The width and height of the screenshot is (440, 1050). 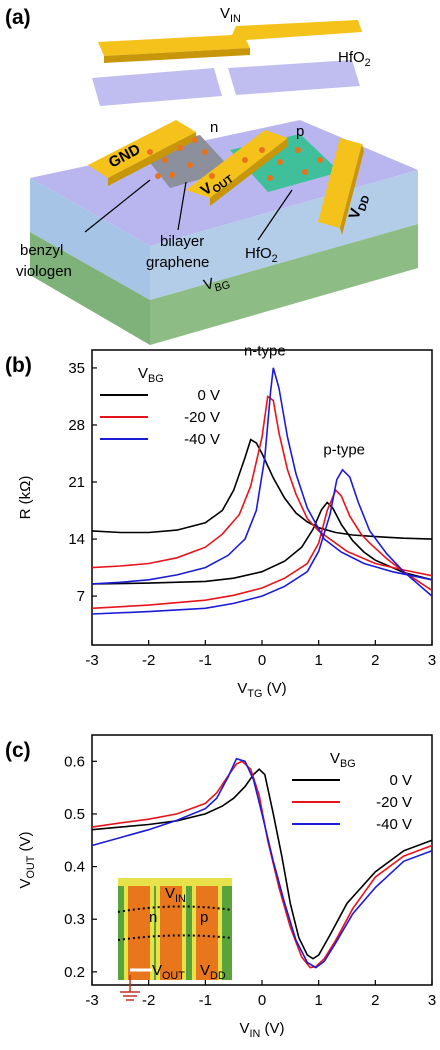 I want to click on substrate-front, so click(x=284, y=235).